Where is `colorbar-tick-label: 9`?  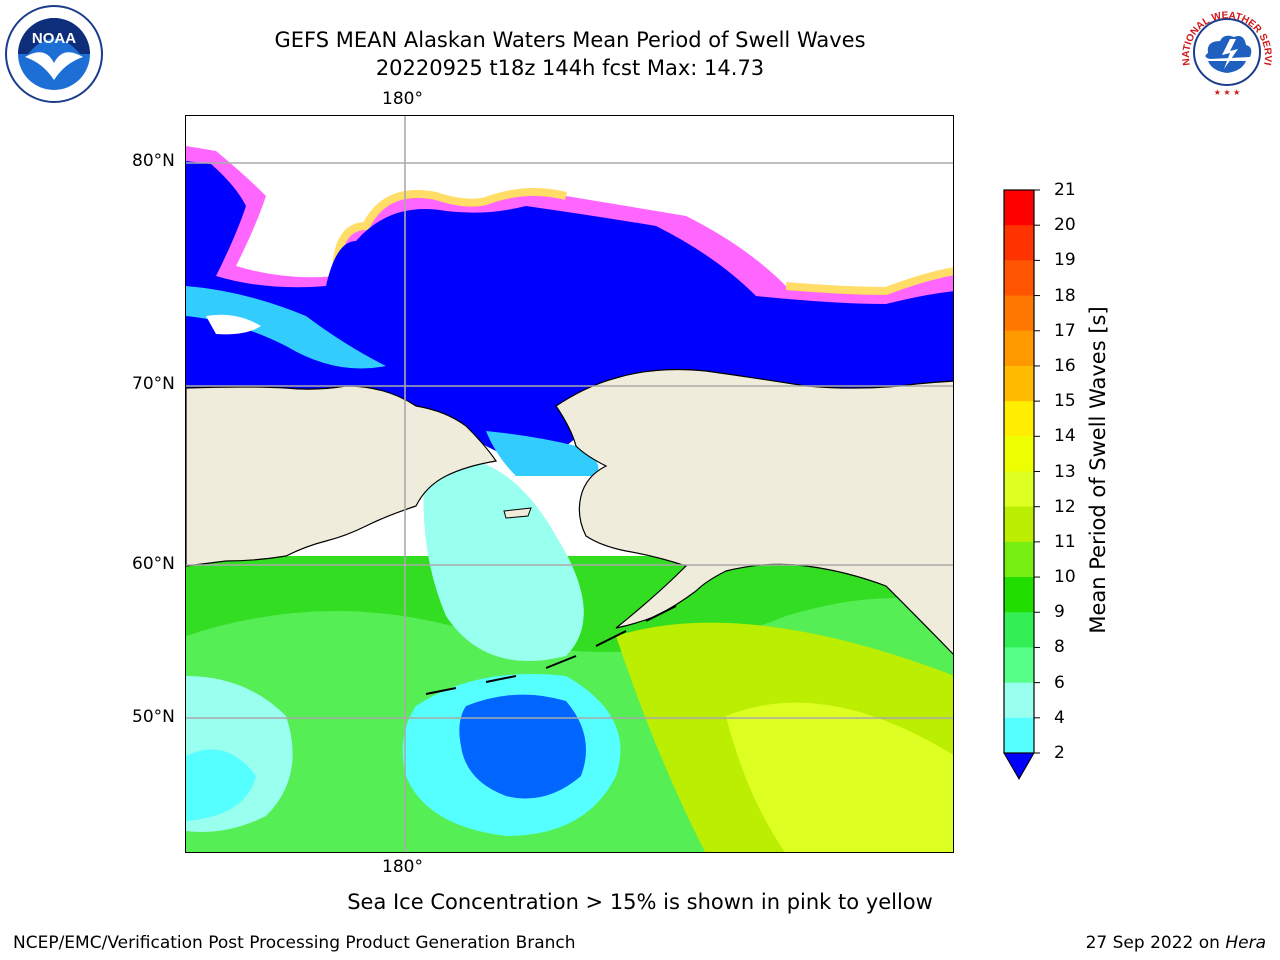
colorbar-tick-label: 9 is located at coordinates (1059, 612).